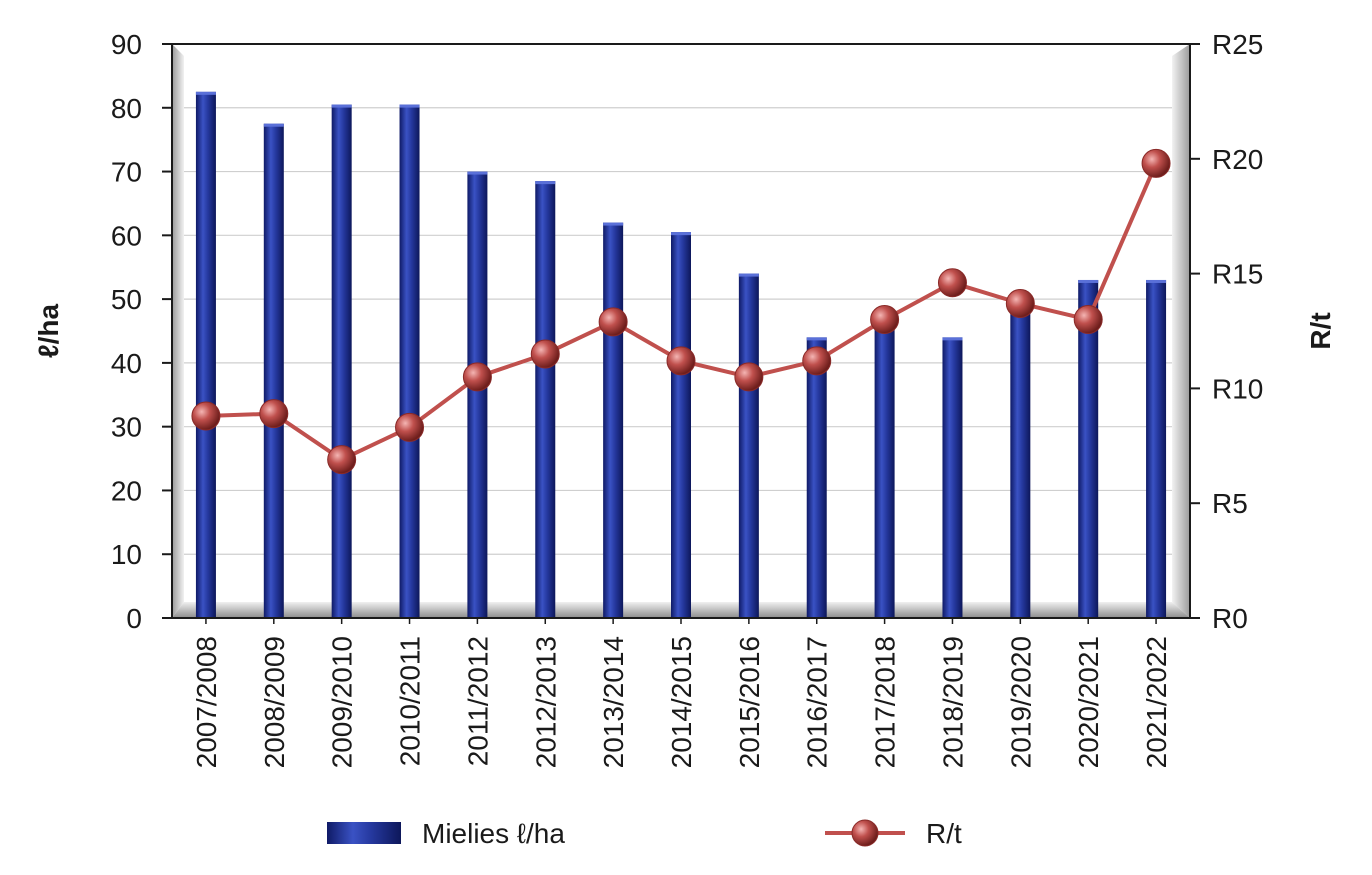 Image resolution: width=1372 pixels, height=875 pixels. I want to click on x-tick-label: 2009/2010, so click(342, 702).